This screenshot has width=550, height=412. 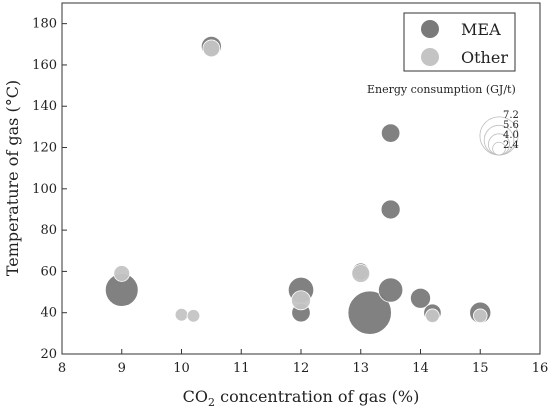 I want to click on y-axis: 20 40 60 80 100 120 140 160 180, so click(x=49, y=189).